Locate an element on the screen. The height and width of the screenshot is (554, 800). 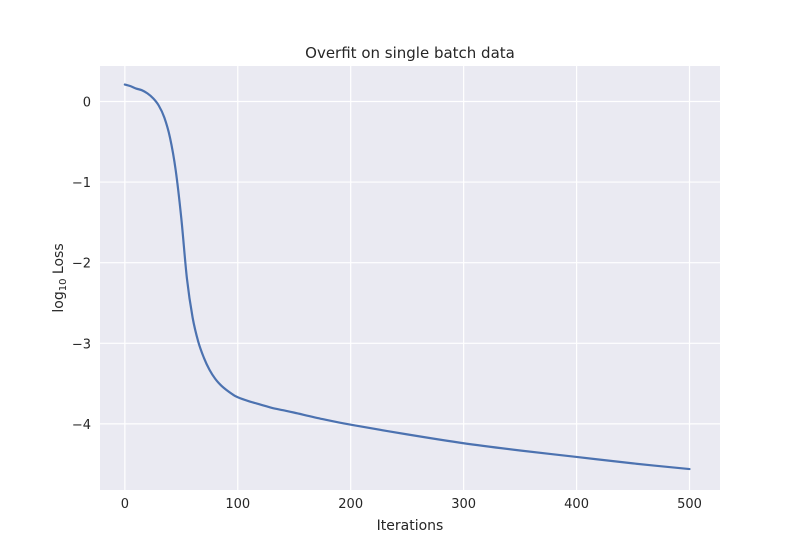
y-axis-label-subscript: 10 is located at coordinates (63, 285).